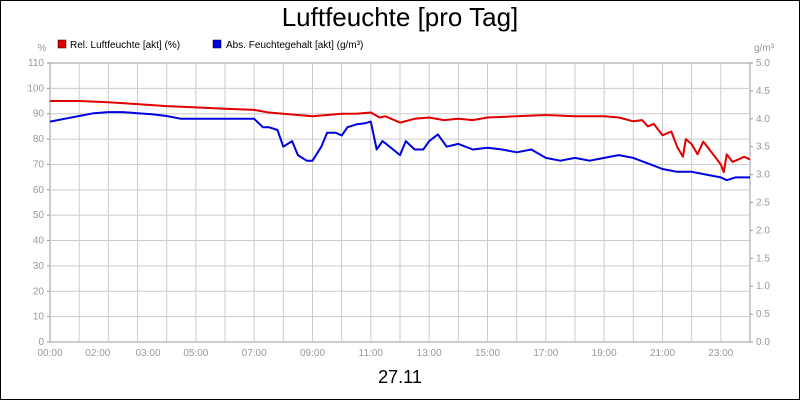 This screenshot has height=400, width=800. What do you see at coordinates (195, 353) in the screenshot?
I see `x-tick-label: 05:00` at bounding box center [195, 353].